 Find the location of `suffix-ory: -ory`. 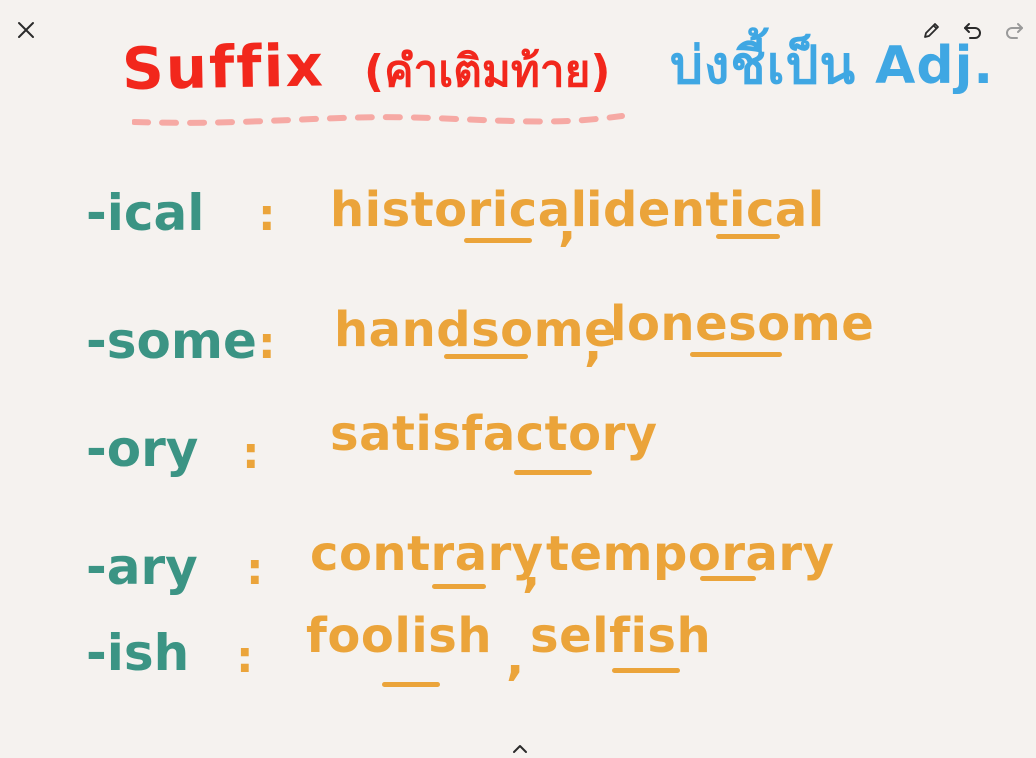

suffix-ory: -ory is located at coordinates (142, 449).